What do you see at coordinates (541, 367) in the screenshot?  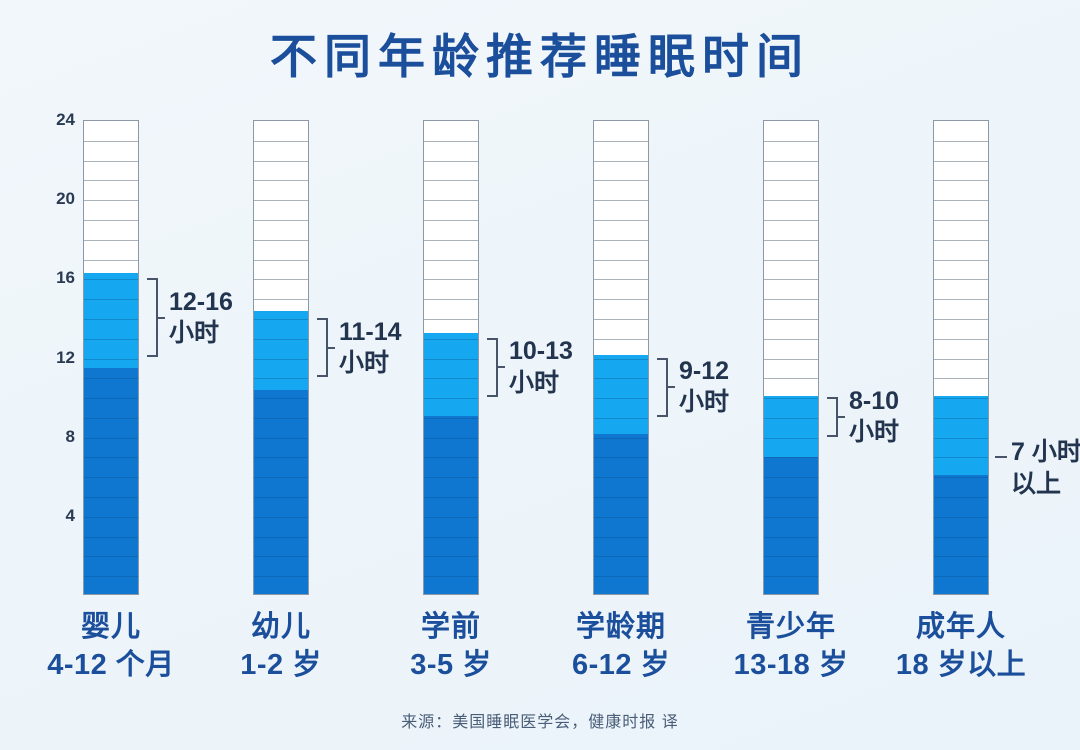 I see `range-annotation-preschool: 10-13 小时` at bounding box center [541, 367].